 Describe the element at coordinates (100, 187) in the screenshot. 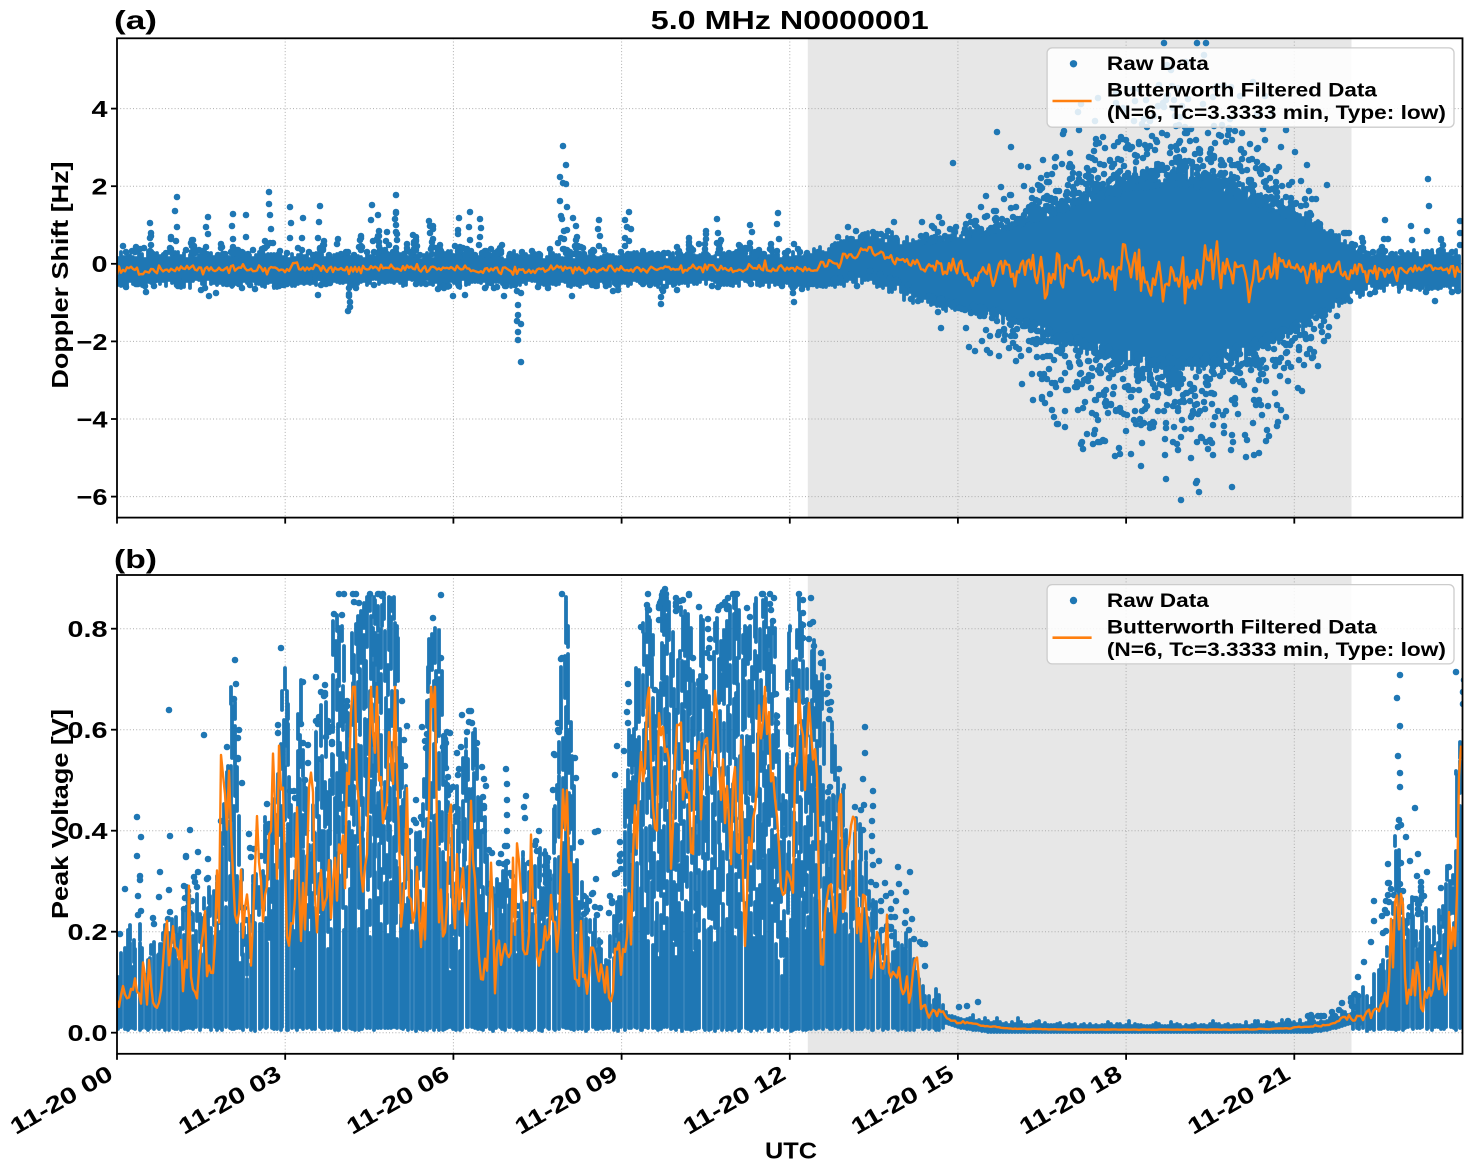

I see `svg-text: 2` at that location.